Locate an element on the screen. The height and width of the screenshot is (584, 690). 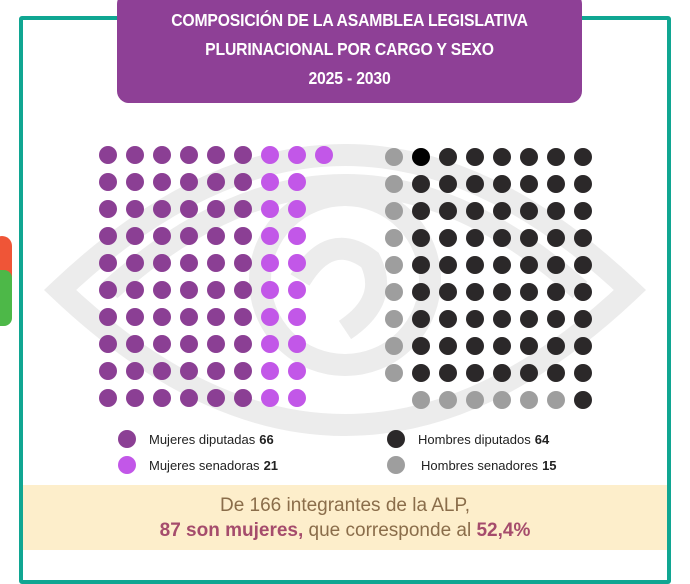
legend-hombres-diputados: Hombres diputados 64 is located at coordinates (468, 439).